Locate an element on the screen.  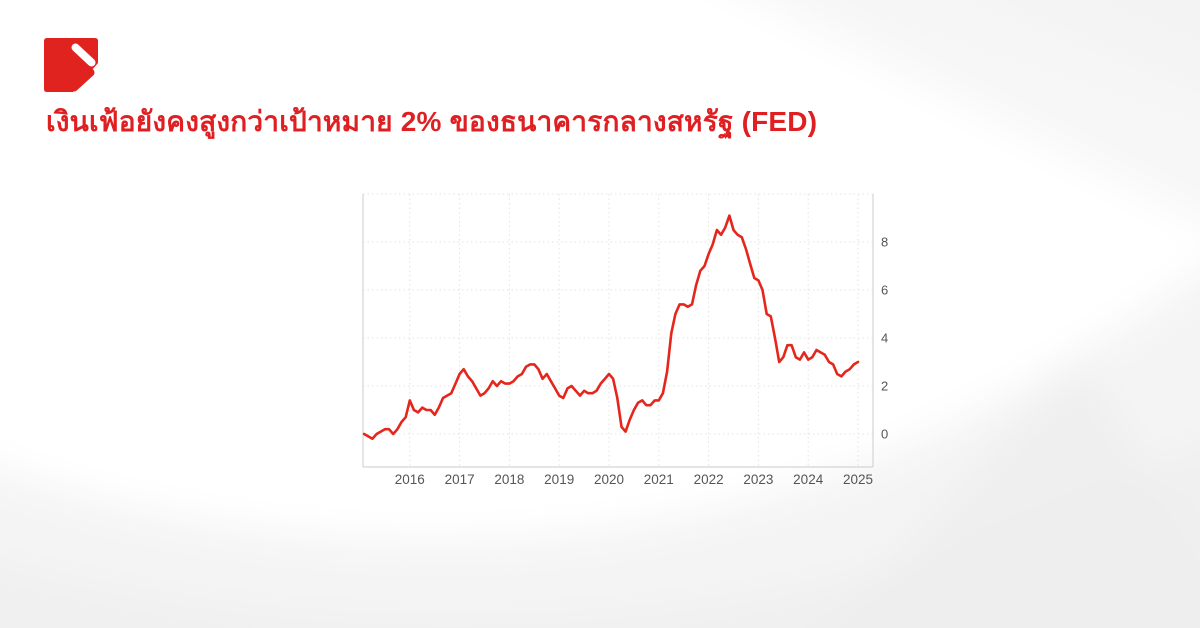
x-tick-label: 2021 is located at coordinates (659, 479).